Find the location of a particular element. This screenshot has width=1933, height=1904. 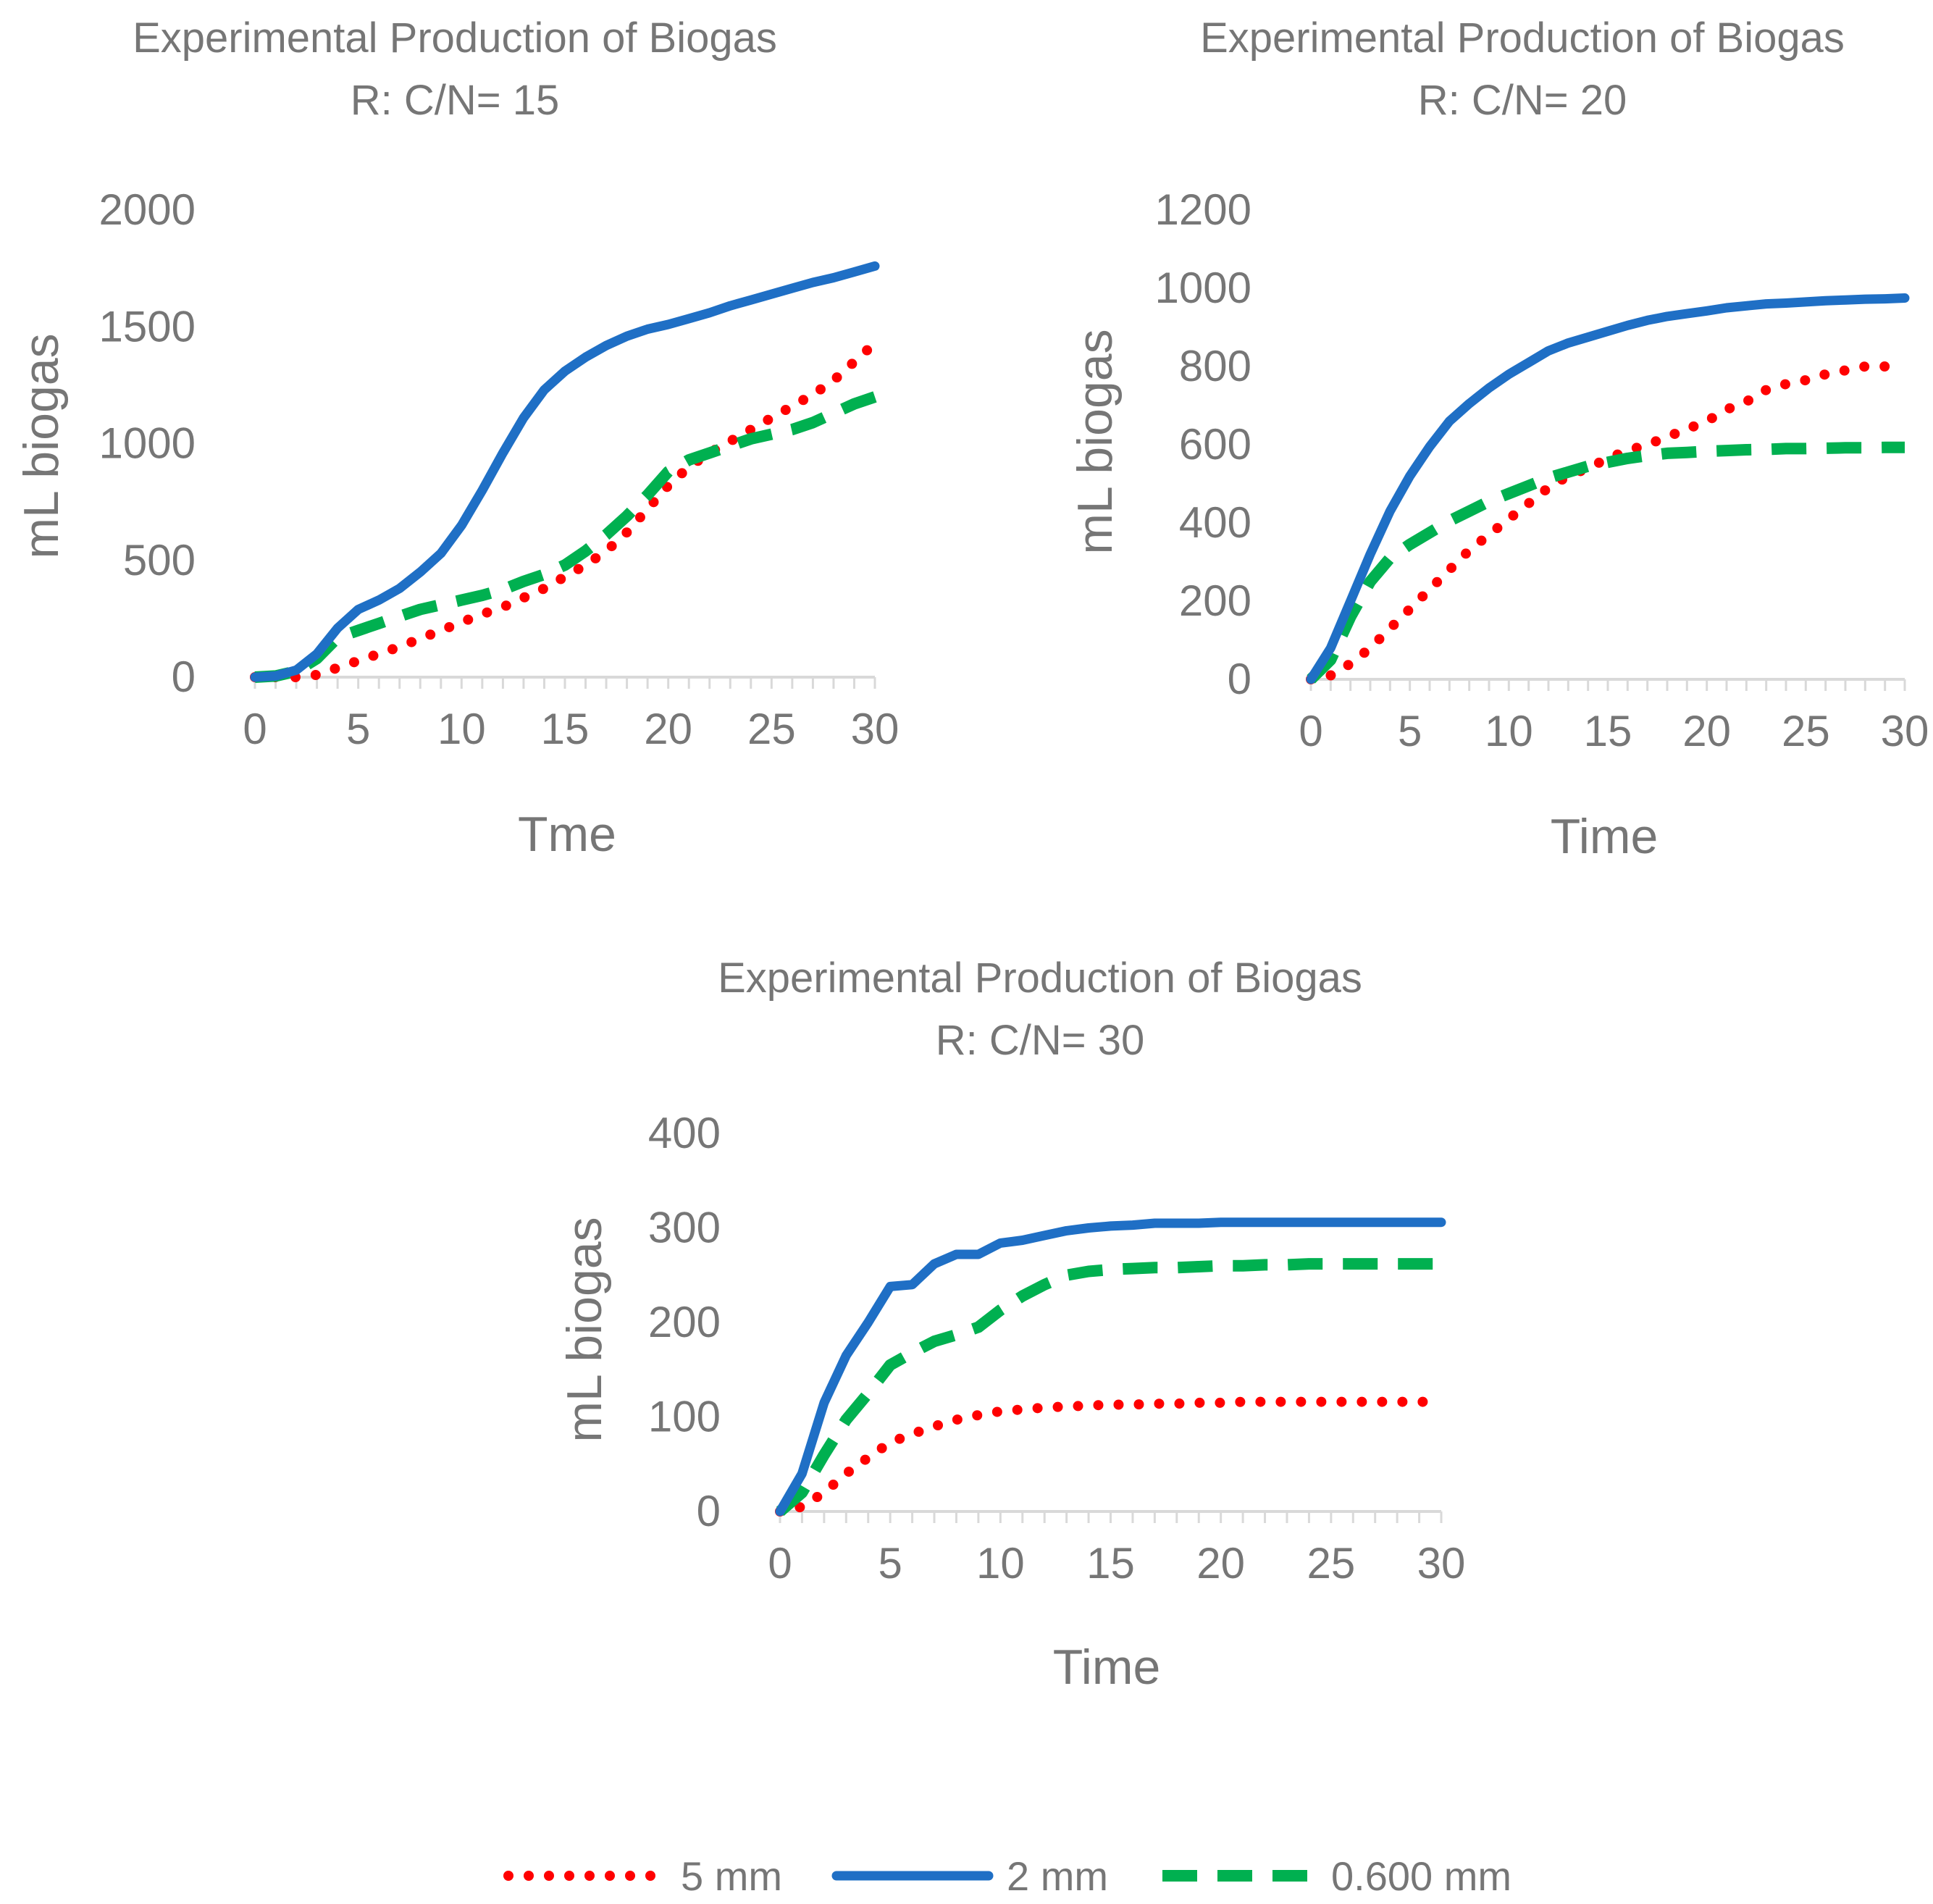

legend-item-0600mm: 0.600 mm is located at coordinates (1336, 1876).